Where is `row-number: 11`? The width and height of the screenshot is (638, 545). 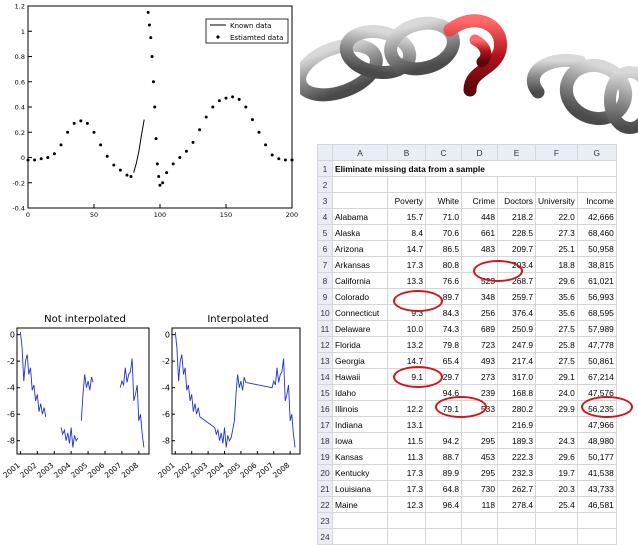
row-number: 11 is located at coordinates (325, 328).